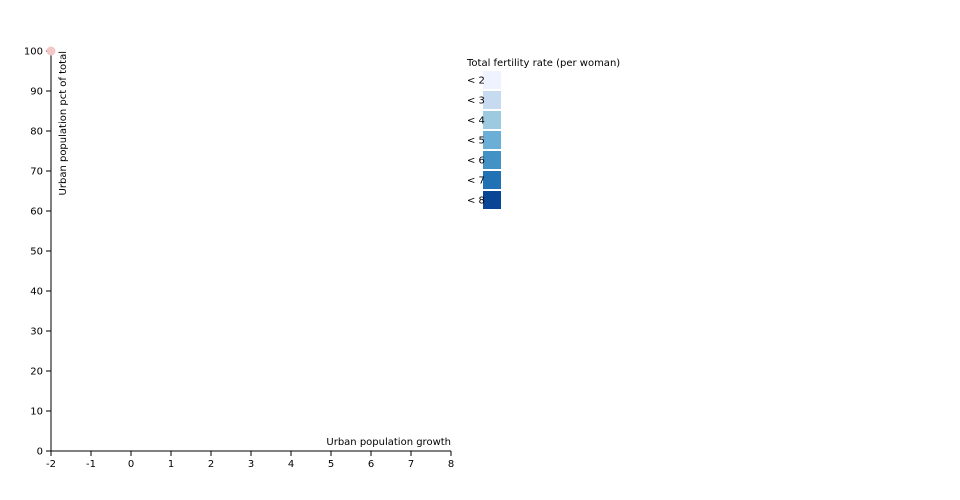 The image size is (960, 500). I want to click on legend-label: < 8, so click(476, 201).